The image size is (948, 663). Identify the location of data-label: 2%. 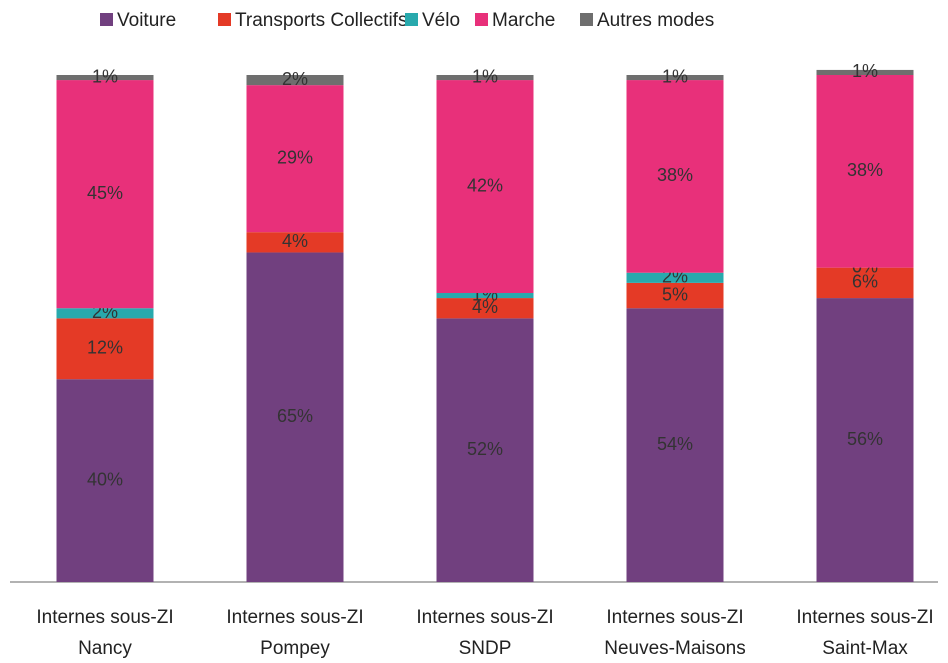
(295, 79).